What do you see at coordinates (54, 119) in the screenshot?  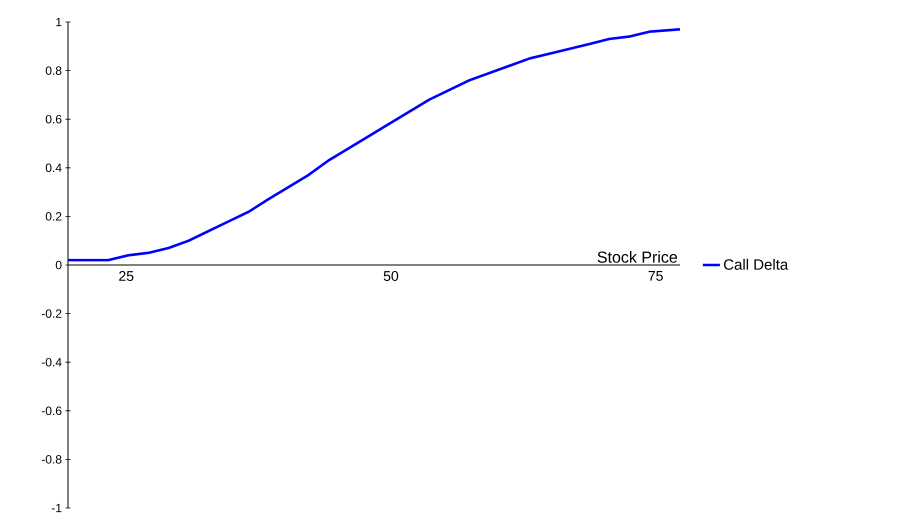 I see `y-tick-label: 0.6` at bounding box center [54, 119].